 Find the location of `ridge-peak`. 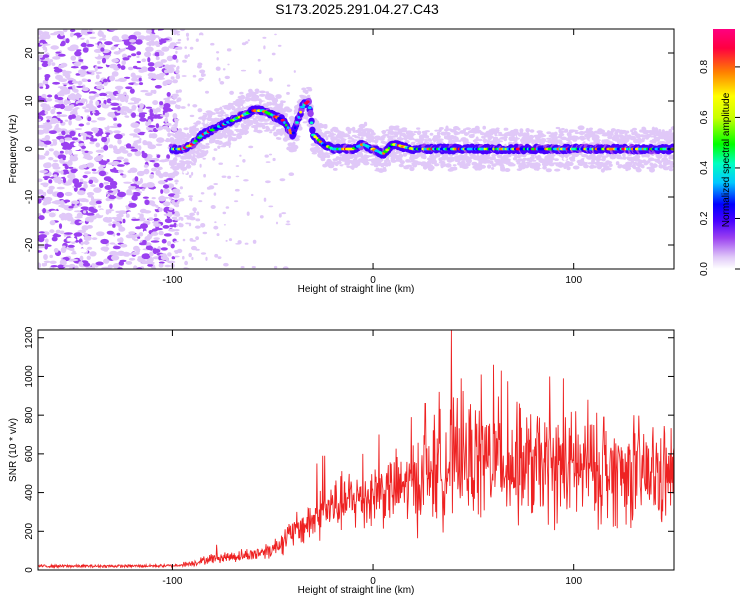

ridge-peak is located at coordinates (307, 102).